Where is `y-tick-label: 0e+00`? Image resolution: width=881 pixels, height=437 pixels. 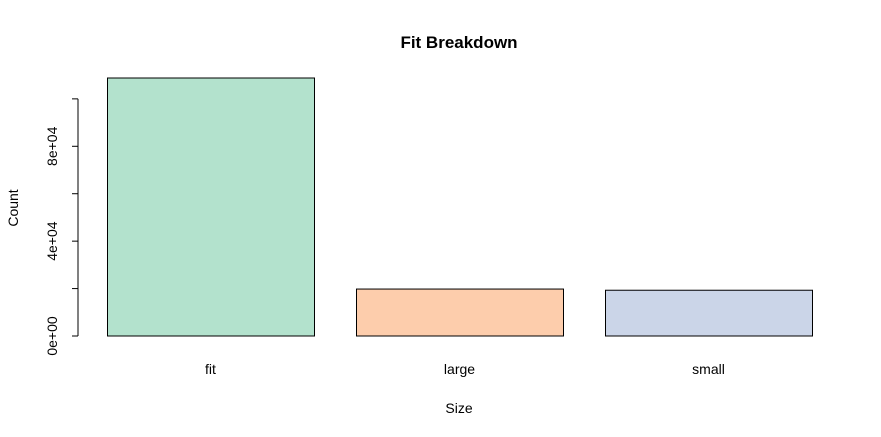 y-tick-label: 0e+00 is located at coordinates (52, 336).